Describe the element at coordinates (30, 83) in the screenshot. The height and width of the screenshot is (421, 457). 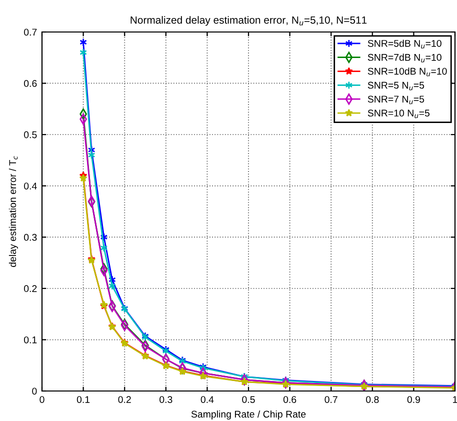
I see `y-tick-label: 0.6` at that location.